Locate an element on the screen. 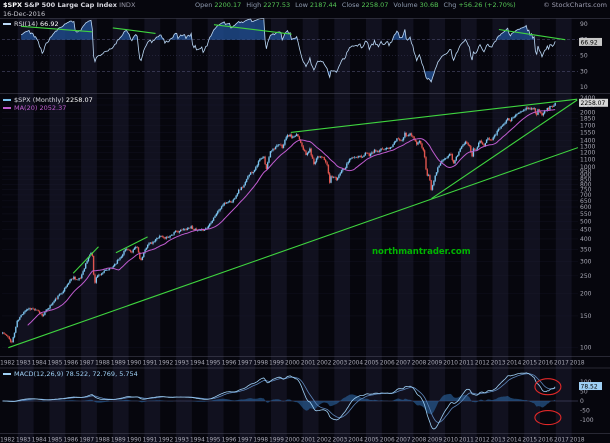 The height and width of the screenshot is (443, 610). rsi-label: RSI(14) is located at coordinates (26, 24).